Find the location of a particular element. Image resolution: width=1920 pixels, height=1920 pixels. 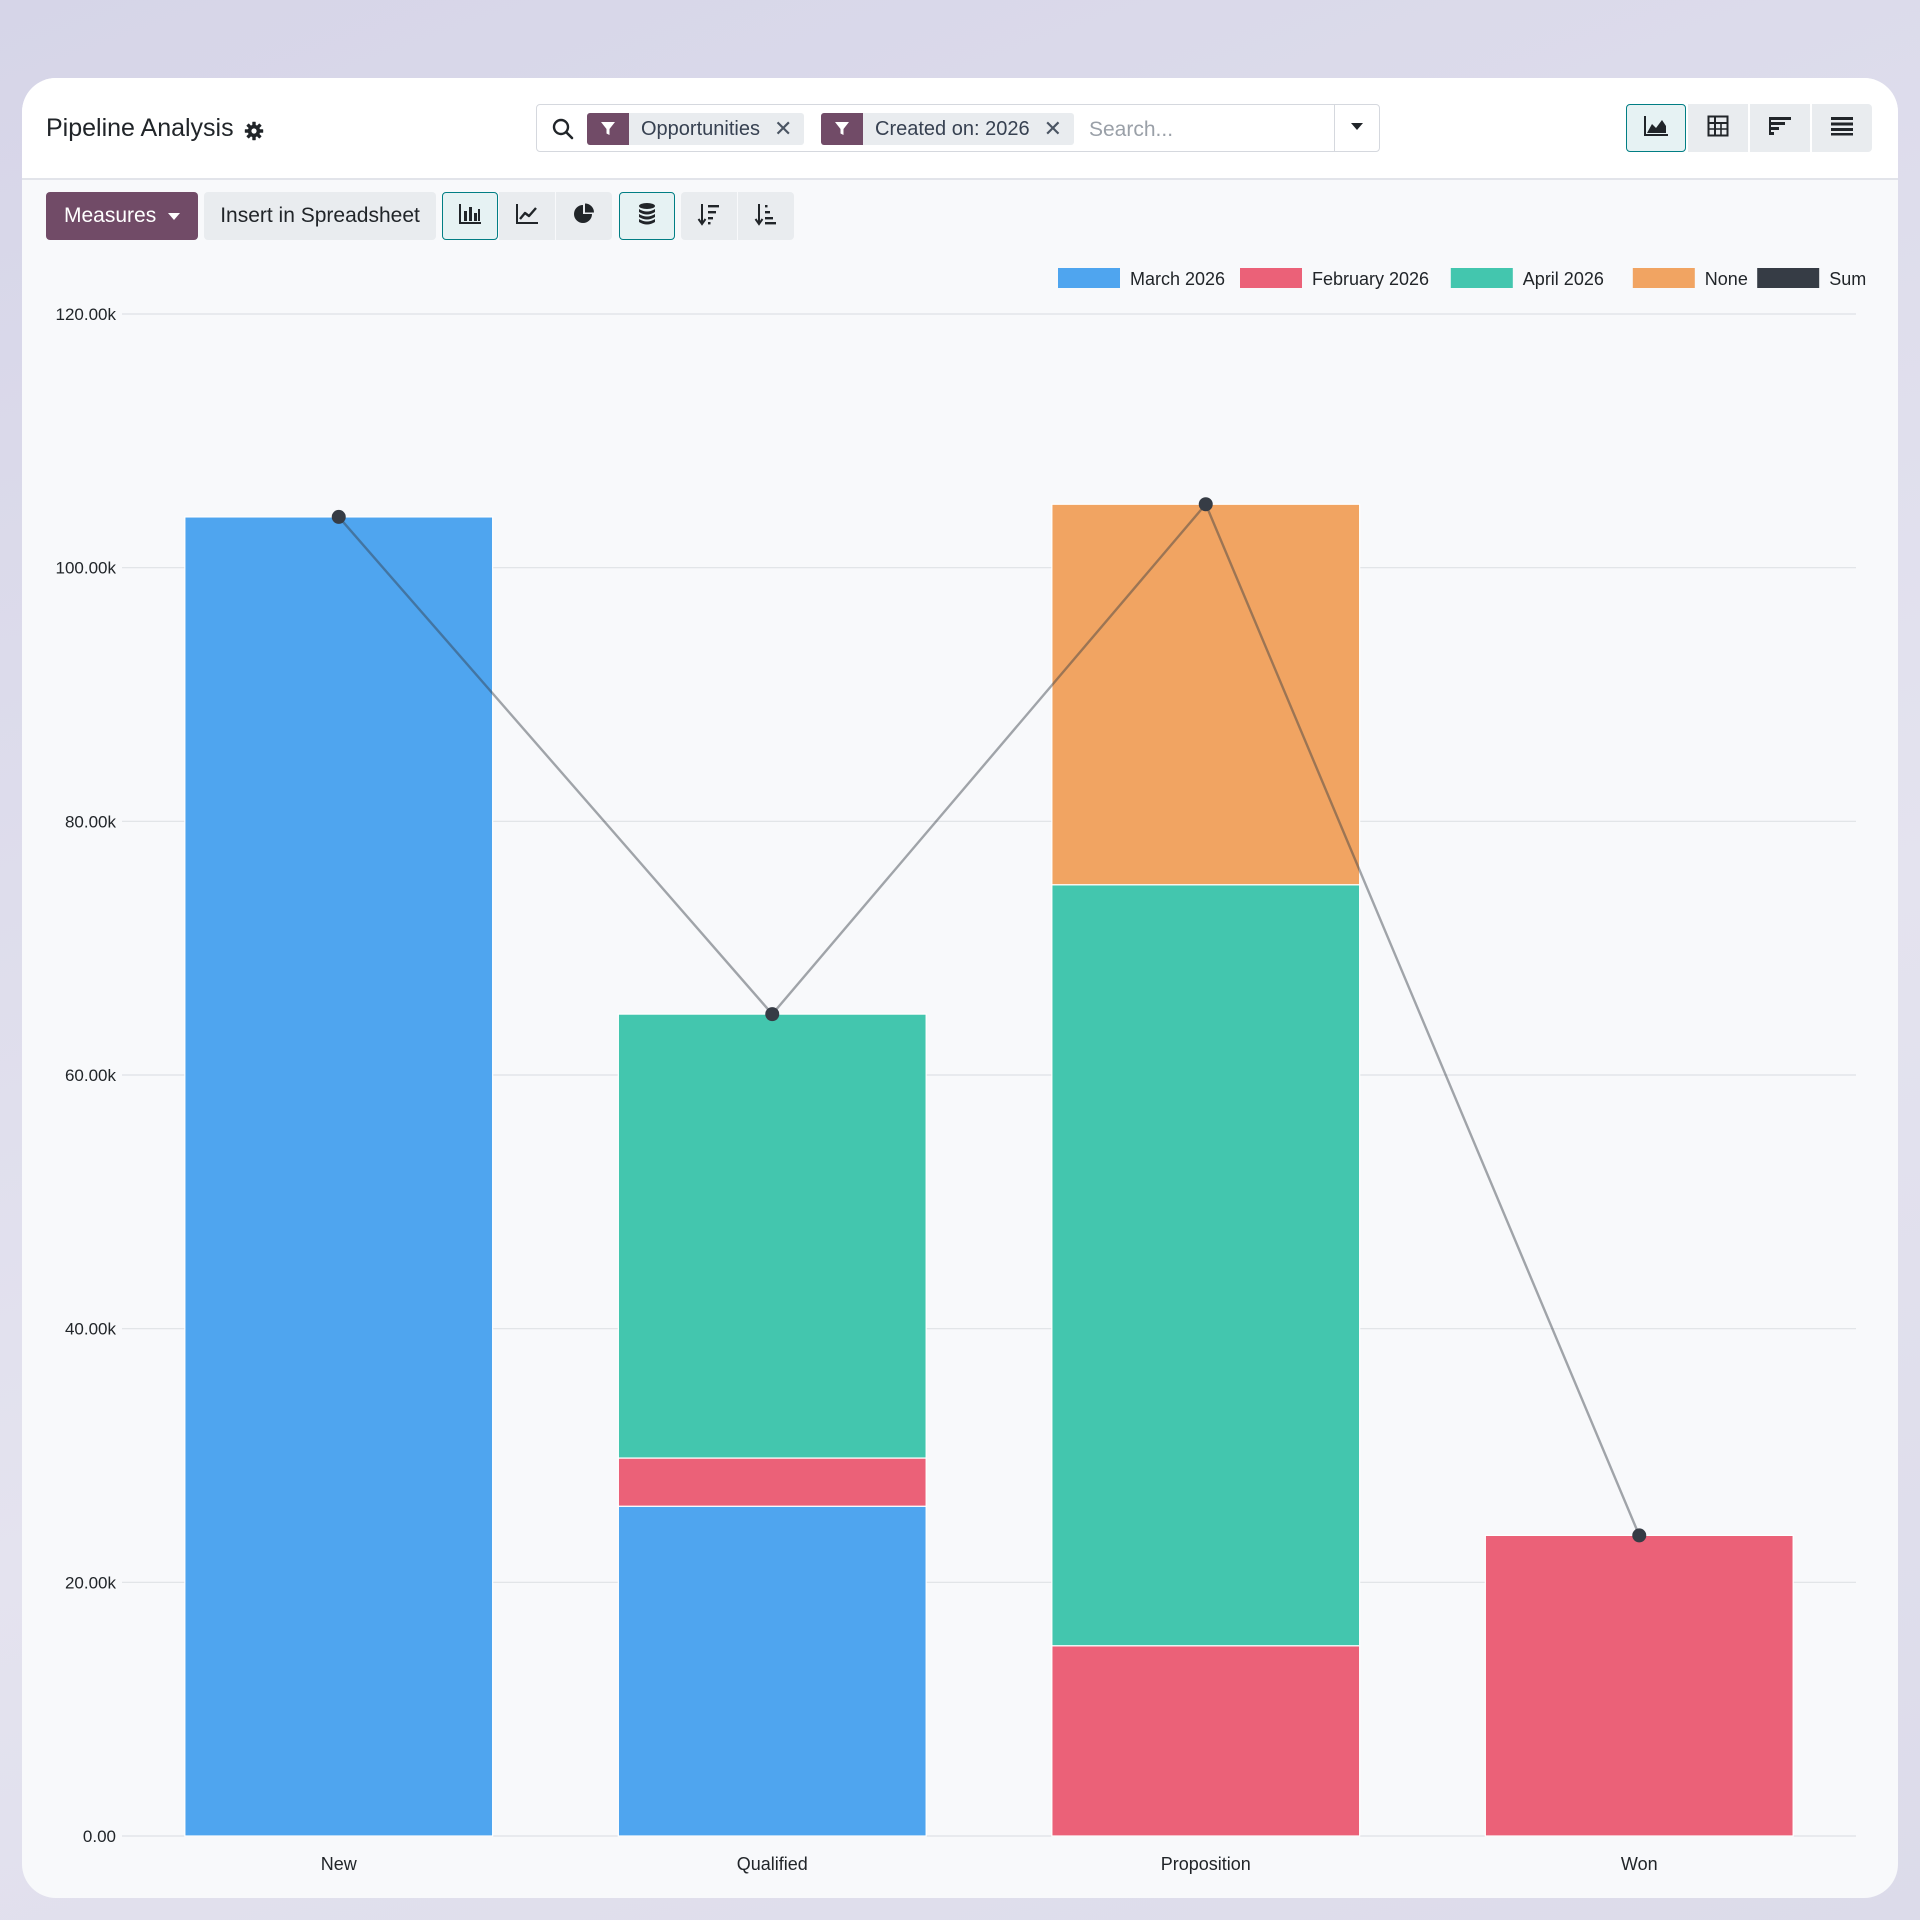

legend-label: March 2026 is located at coordinates (1177, 279).